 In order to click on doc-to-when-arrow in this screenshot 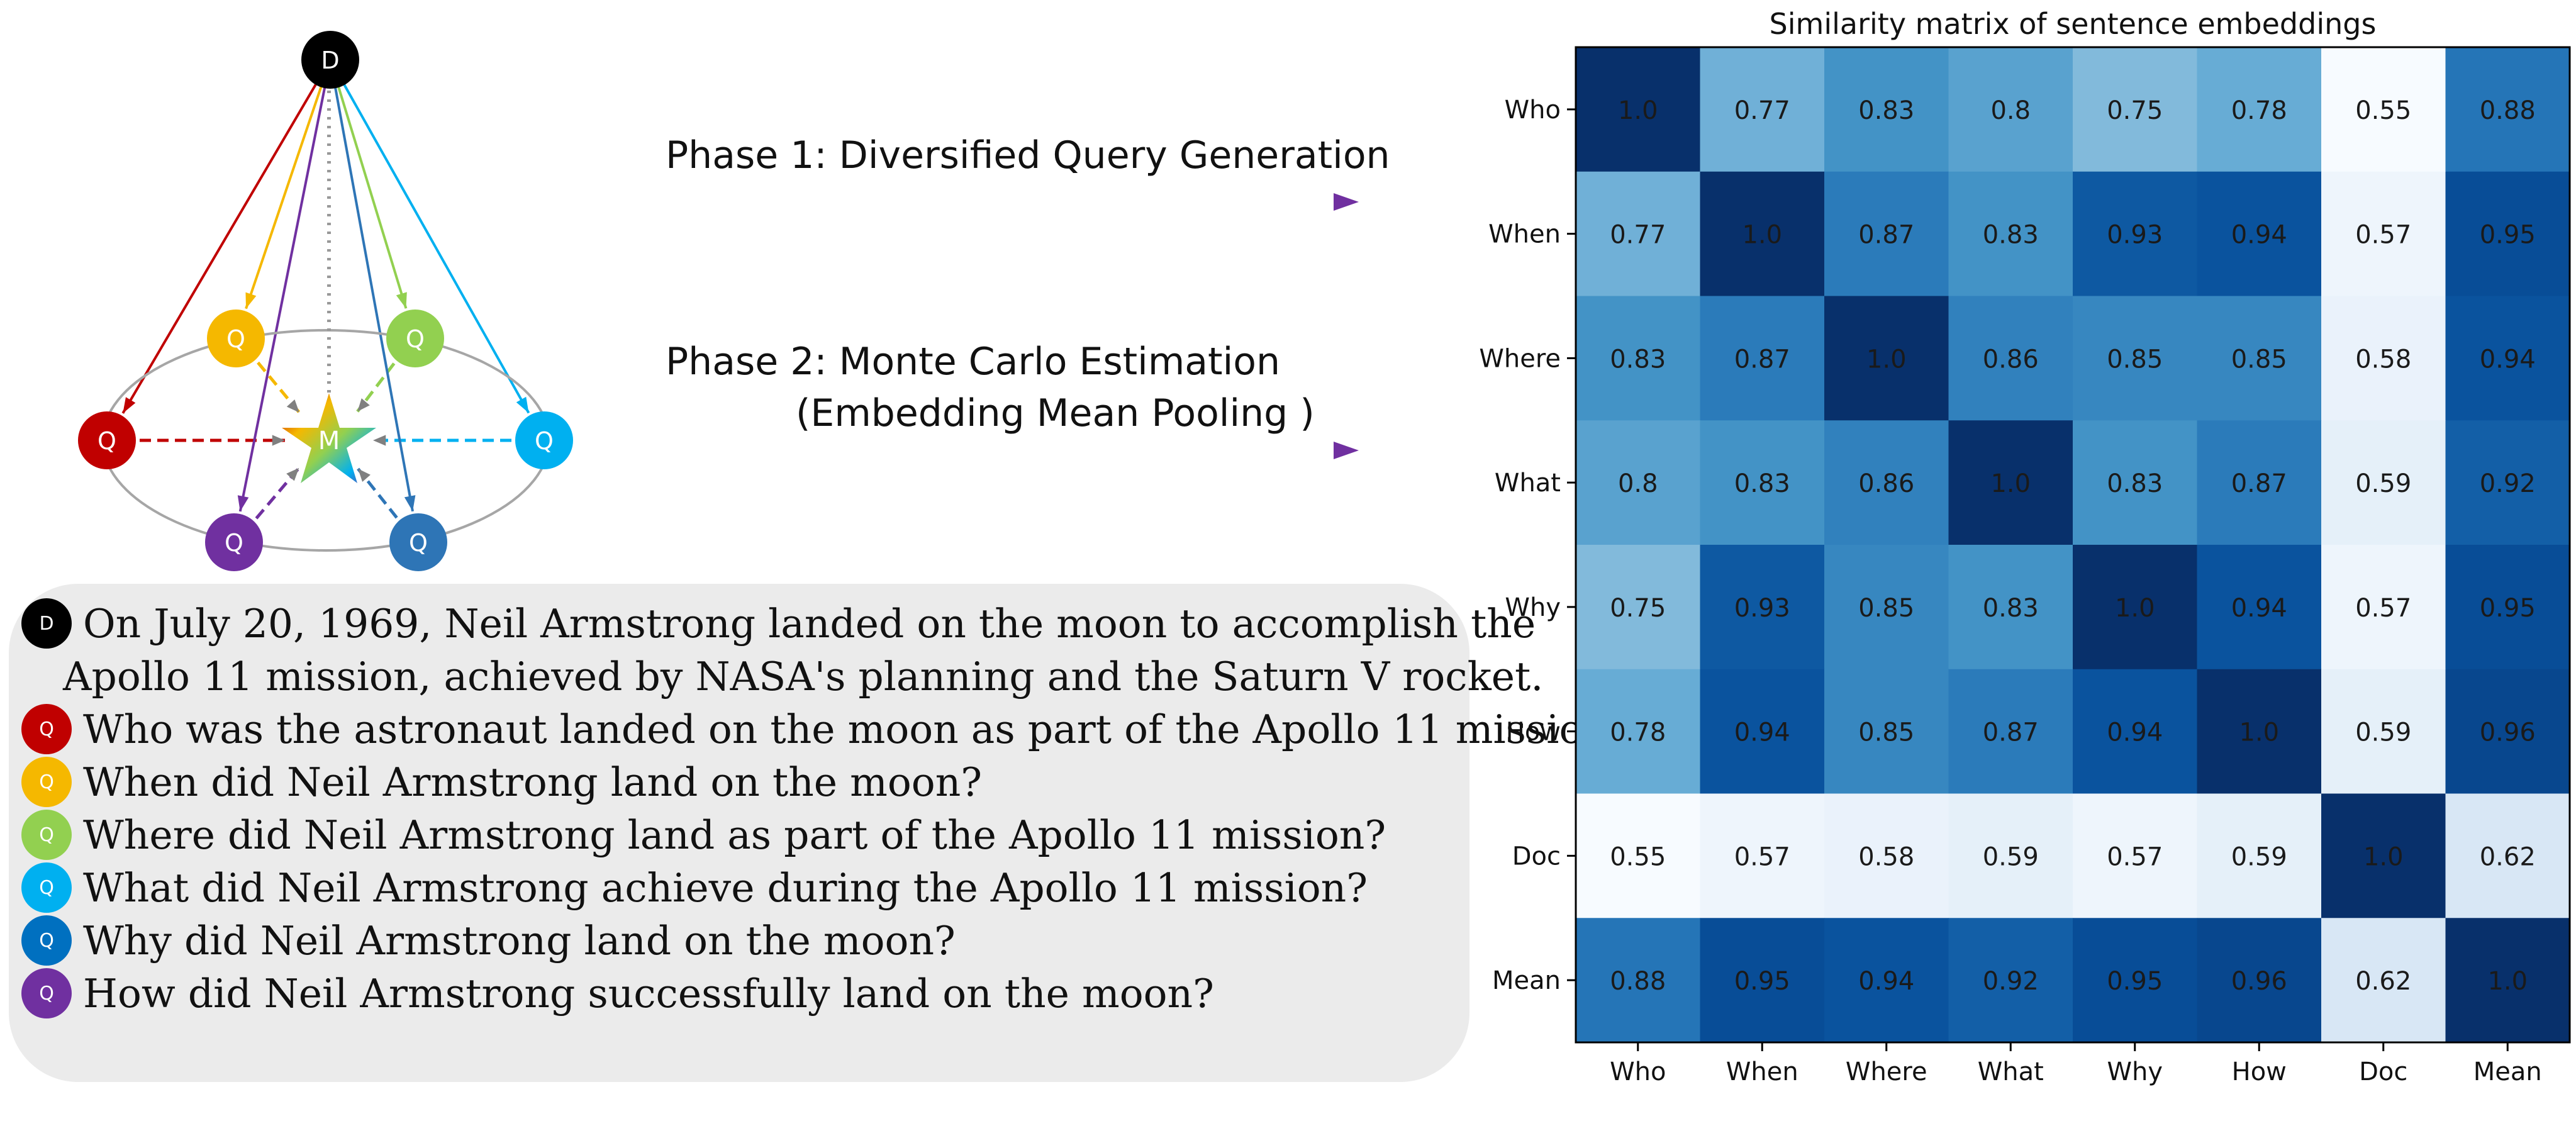, I will do `click(284, 196)`.